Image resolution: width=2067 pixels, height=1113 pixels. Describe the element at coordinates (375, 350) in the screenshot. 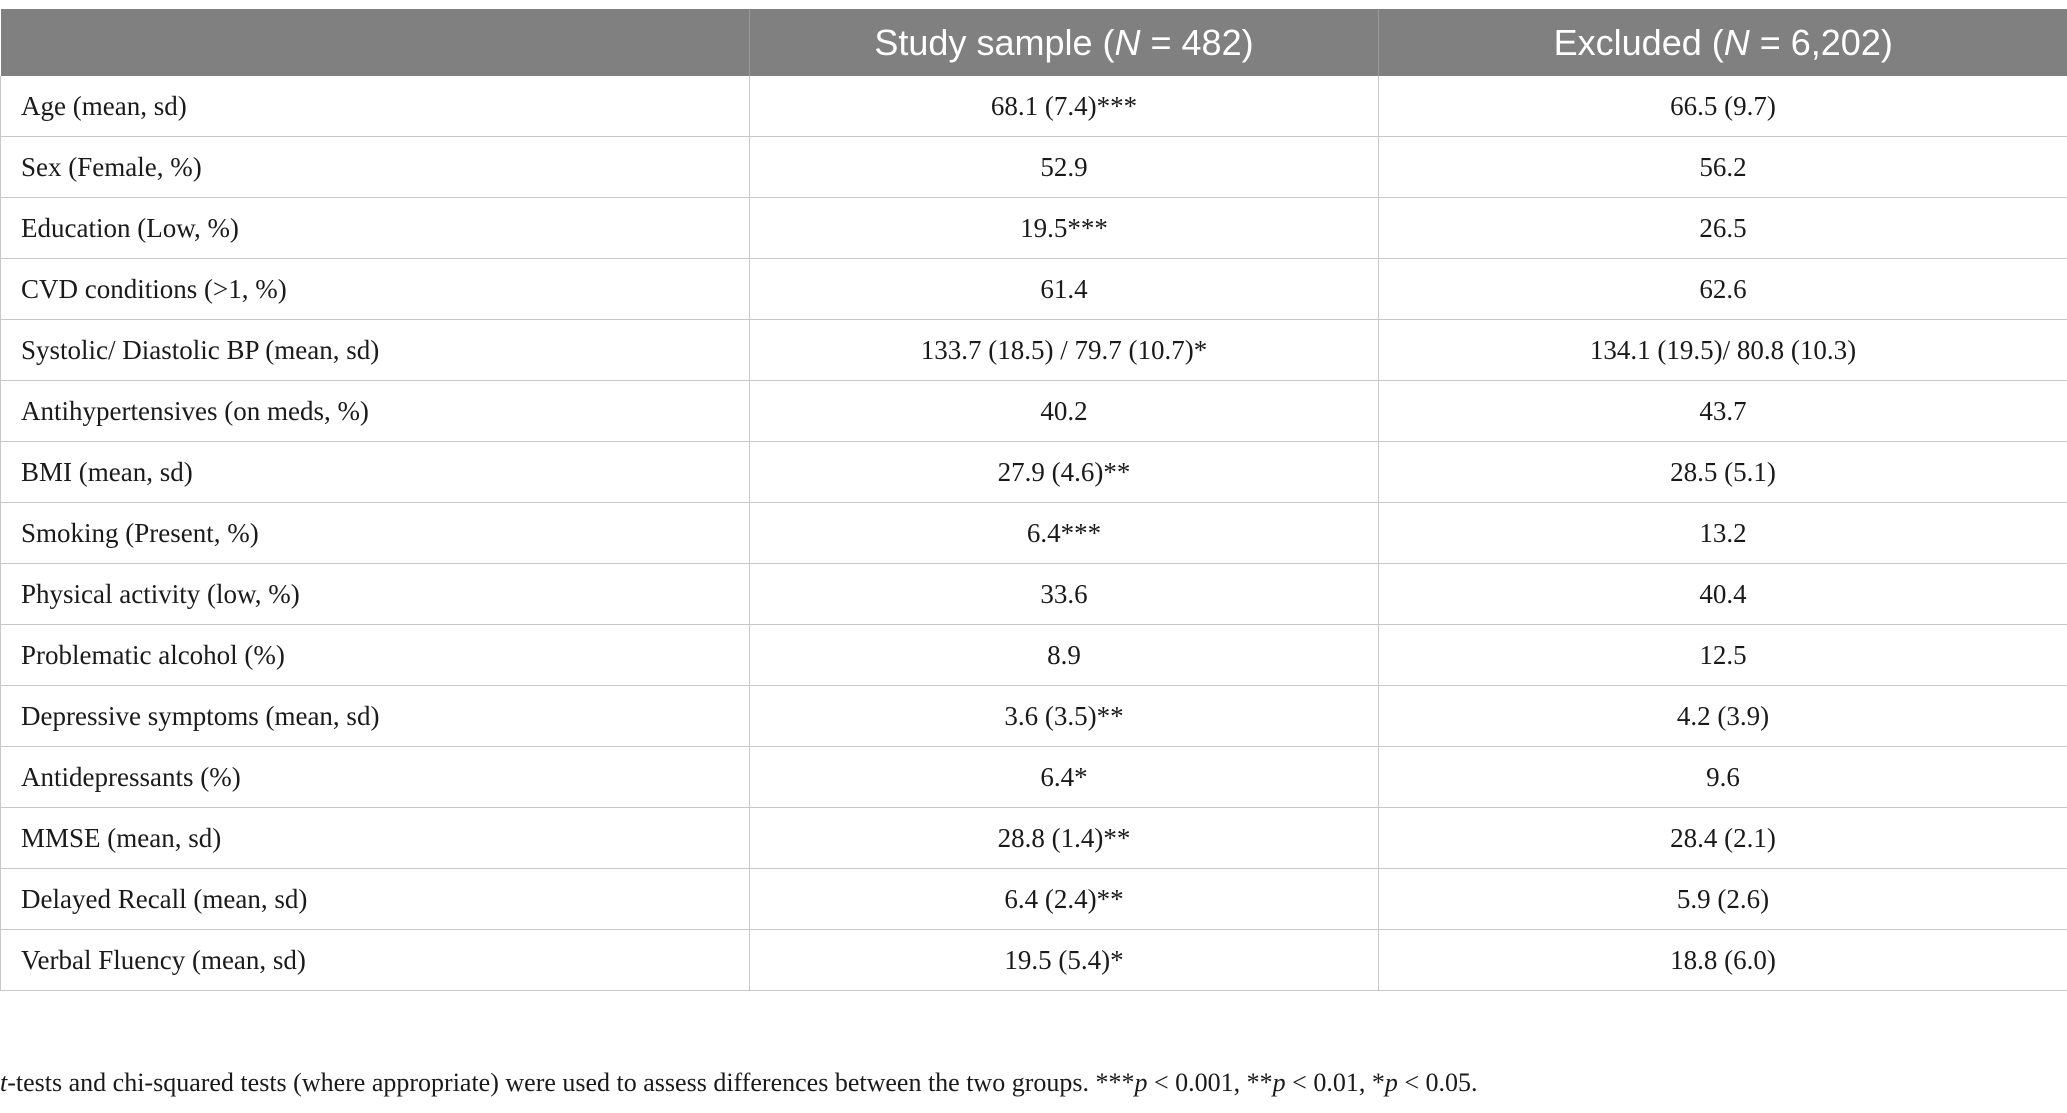

I see `row-variable: Systolic/ Diastolic BP (mean, sd)` at that location.